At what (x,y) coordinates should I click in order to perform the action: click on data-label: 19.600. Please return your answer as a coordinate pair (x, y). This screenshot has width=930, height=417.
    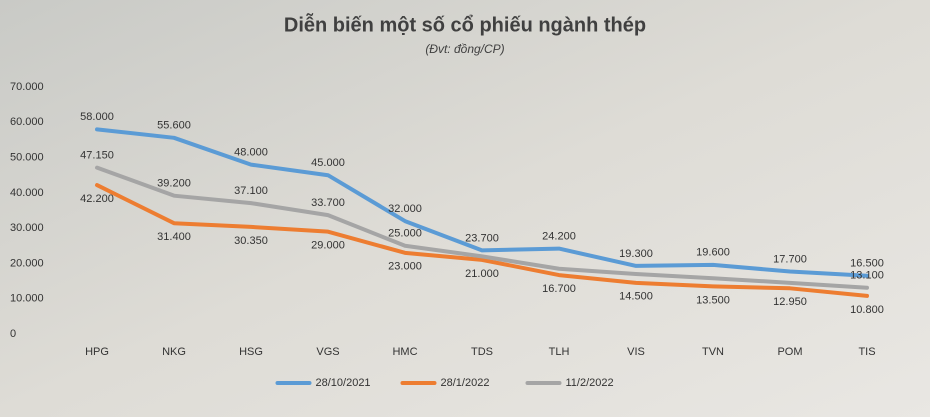
    Looking at the image, I should click on (713, 253).